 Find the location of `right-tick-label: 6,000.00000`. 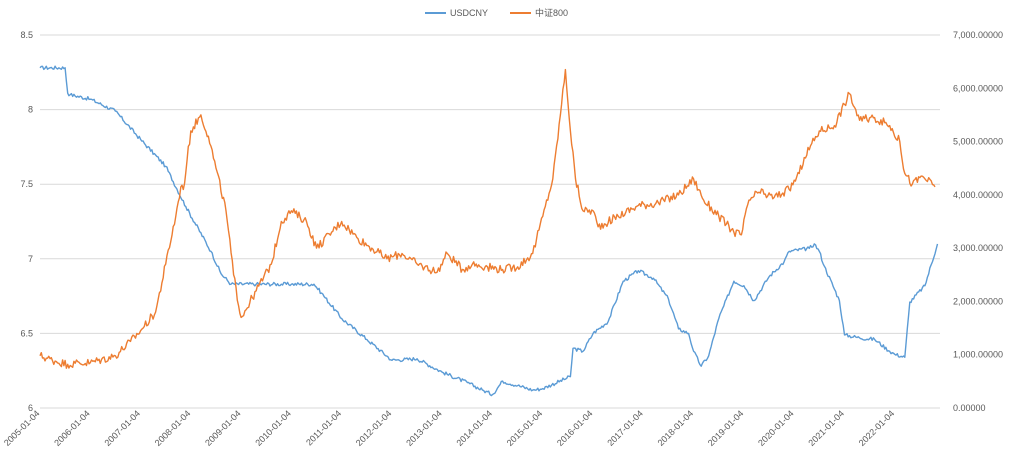

right-tick-label: 6,000.00000 is located at coordinates (978, 88).